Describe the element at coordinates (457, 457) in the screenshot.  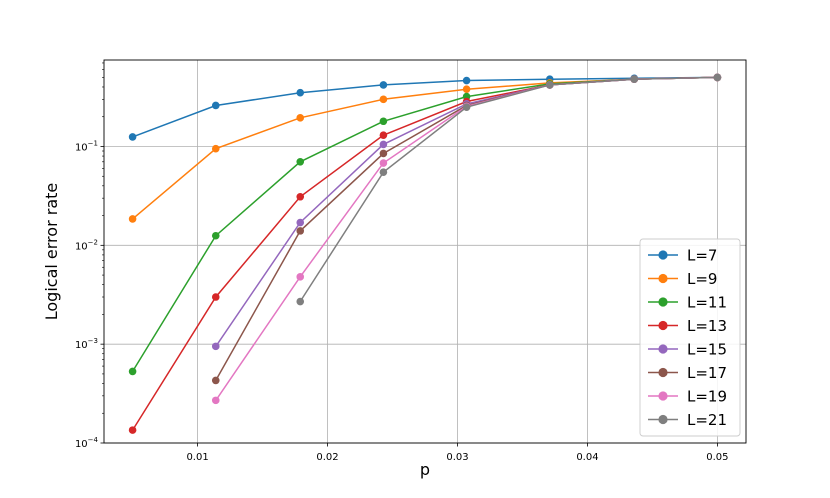
I see `x-tick-label: 0.03` at that location.